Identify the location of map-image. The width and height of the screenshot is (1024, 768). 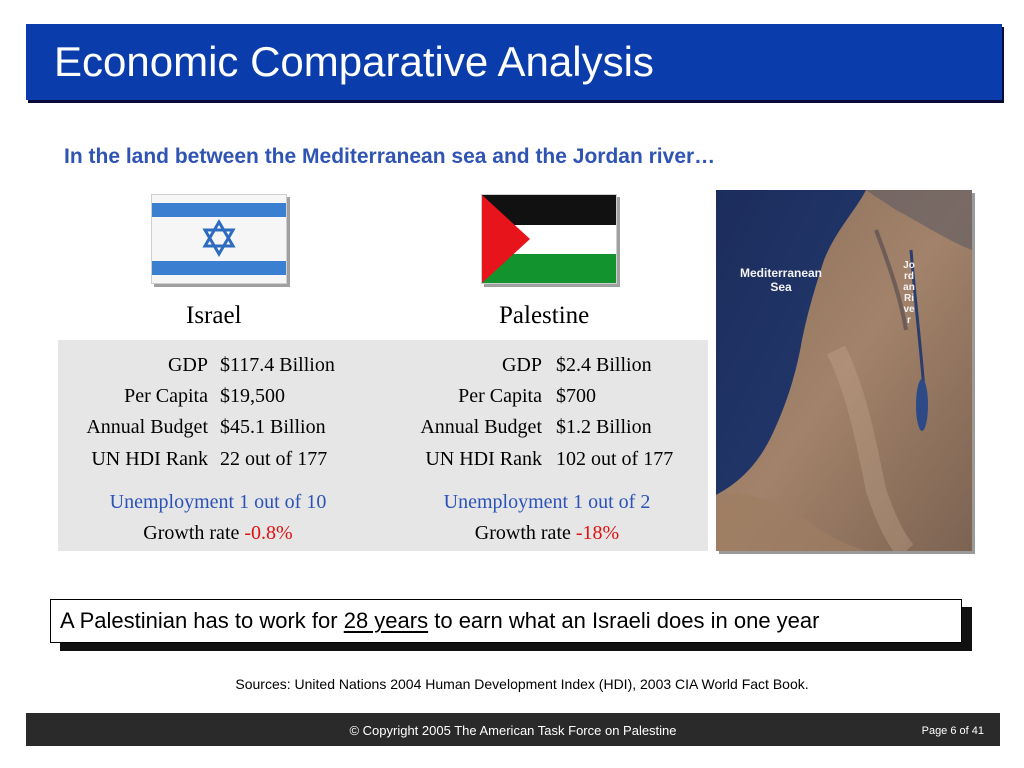
(844, 370).